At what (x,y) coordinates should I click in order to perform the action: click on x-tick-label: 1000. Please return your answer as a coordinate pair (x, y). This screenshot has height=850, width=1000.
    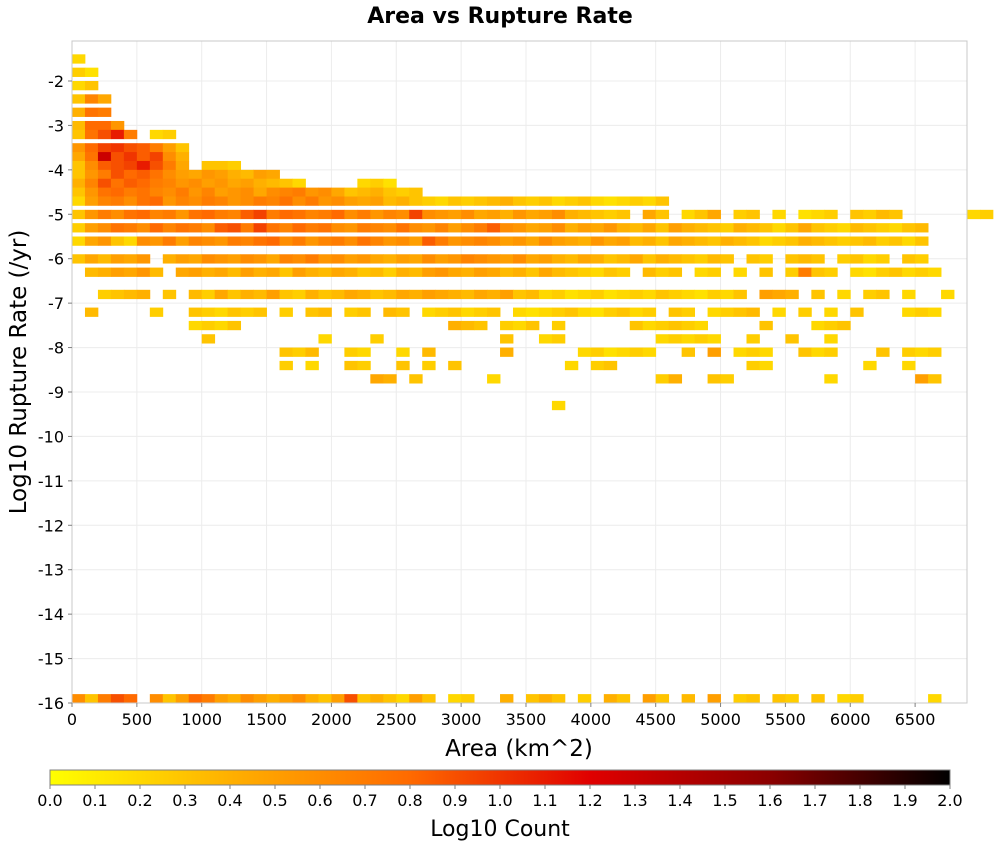
    Looking at the image, I should click on (201, 719).